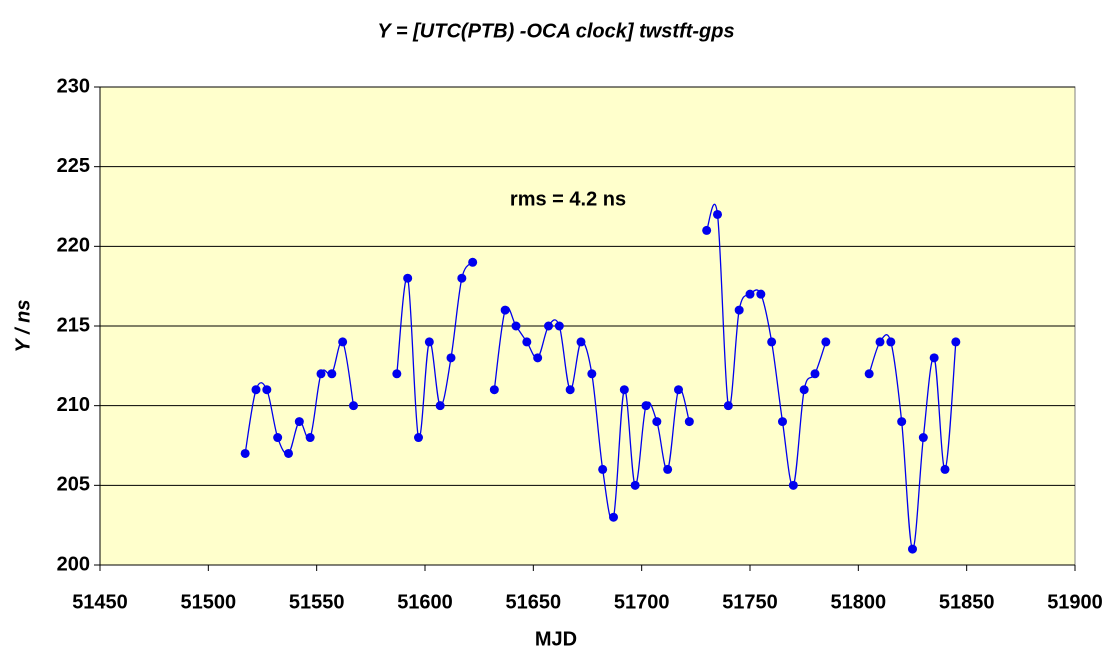 The height and width of the screenshot is (661, 1113). Describe the element at coordinates (750, 602) in the screenshot. I see `x-tick-label: 51750` at that location.